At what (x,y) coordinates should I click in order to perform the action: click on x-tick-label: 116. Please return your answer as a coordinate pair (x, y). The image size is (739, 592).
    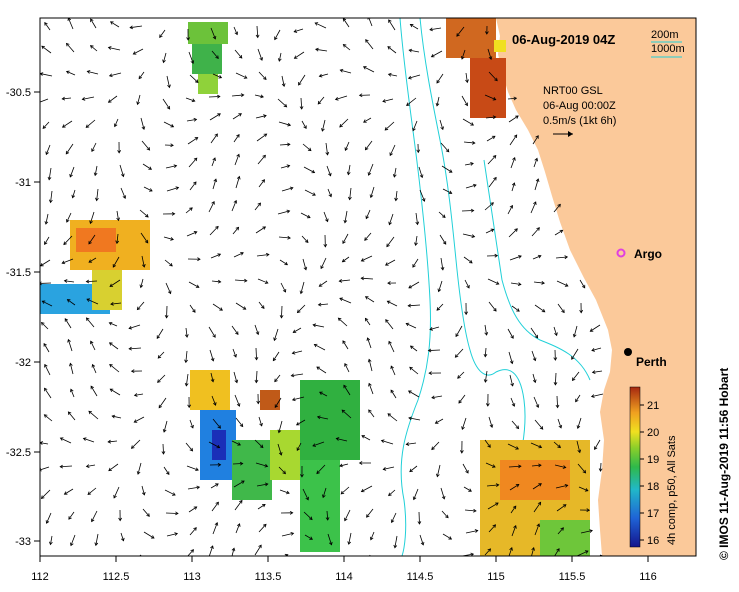
    Looking at the image, I should click on (648, 577).